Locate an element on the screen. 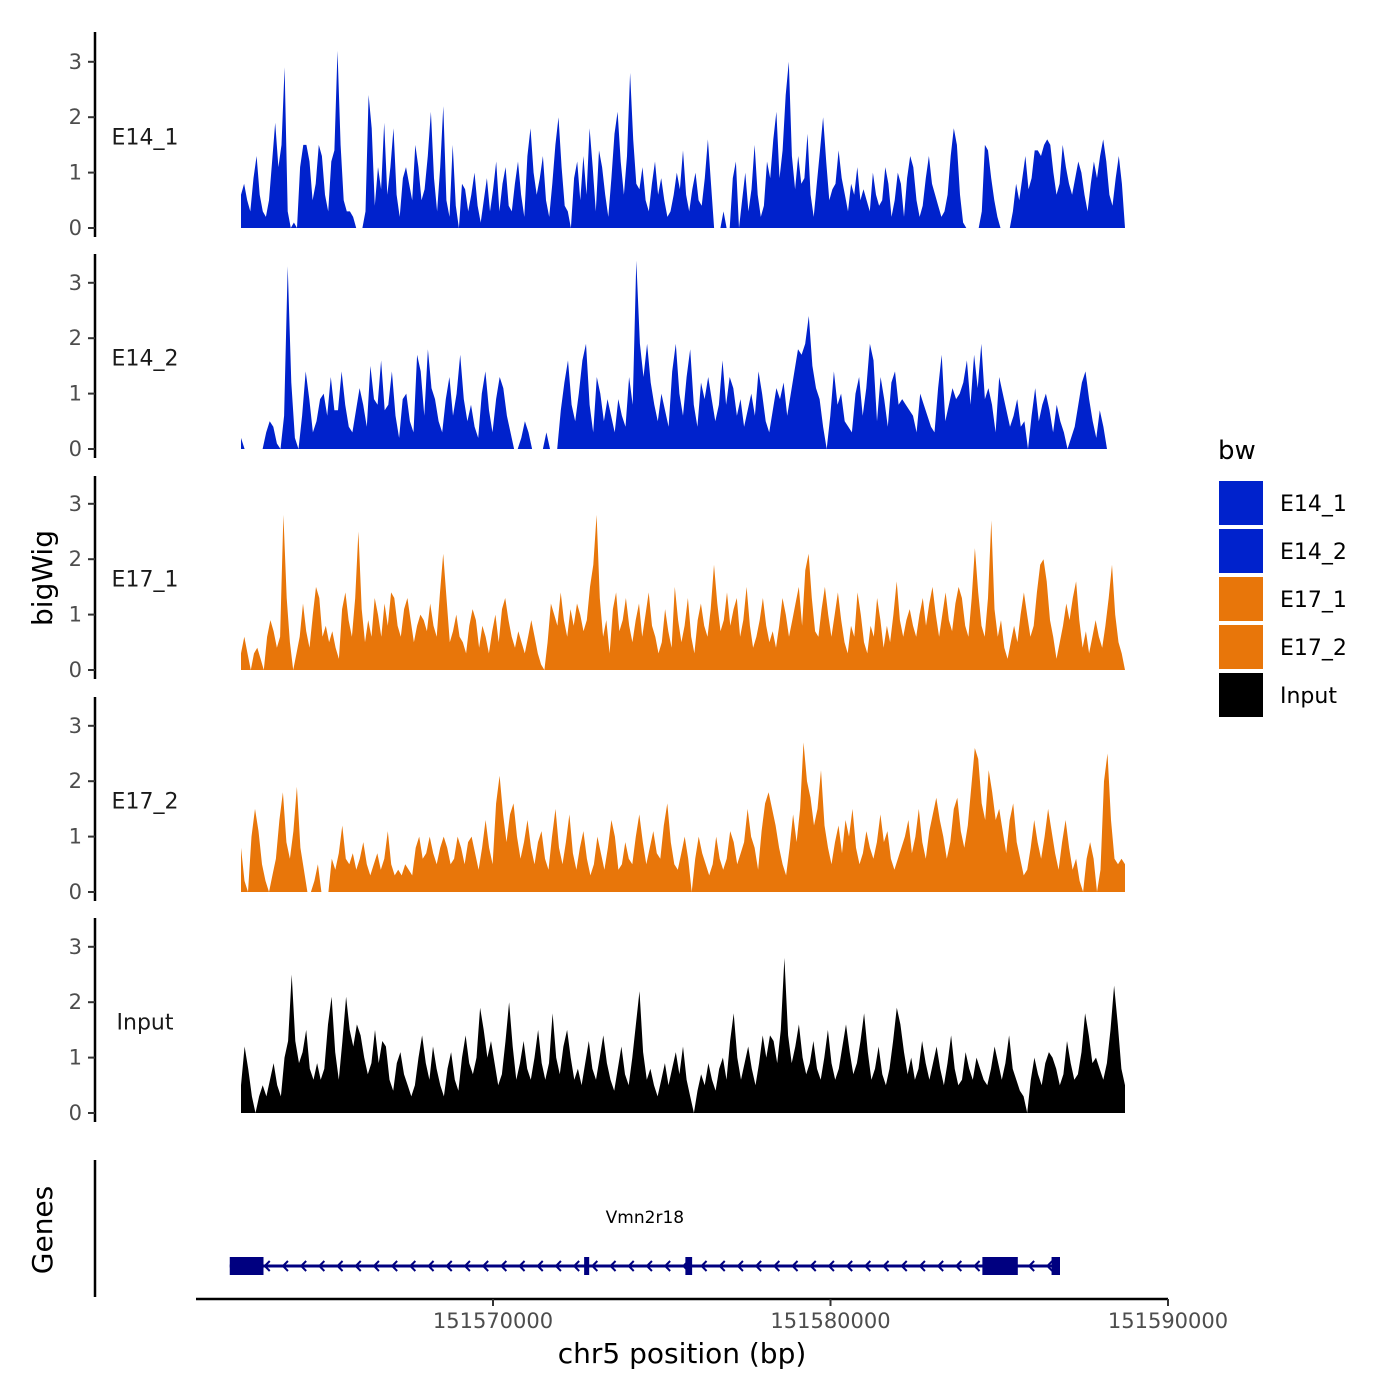 The image size is (1400, 1400). legend-item-E17_2: E17_2 is located at coordinates (1283, 647).